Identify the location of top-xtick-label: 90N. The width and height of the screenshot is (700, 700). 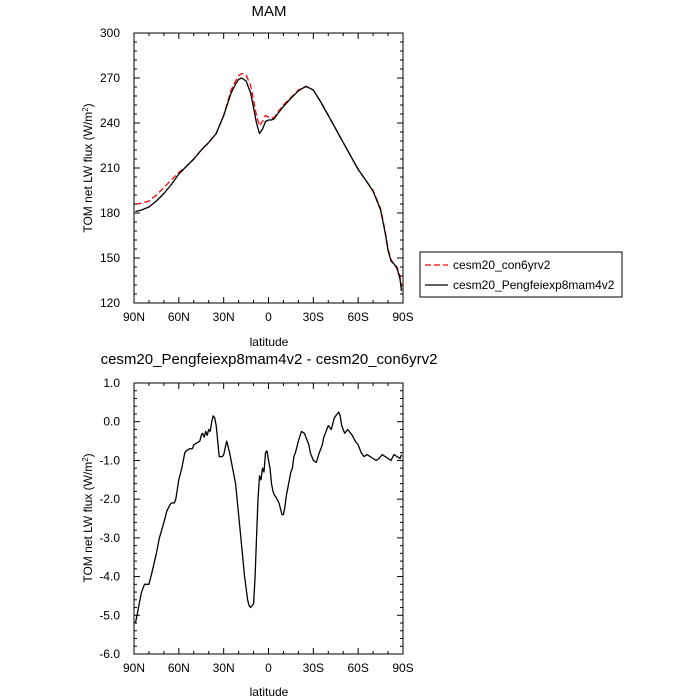
(134, 317).